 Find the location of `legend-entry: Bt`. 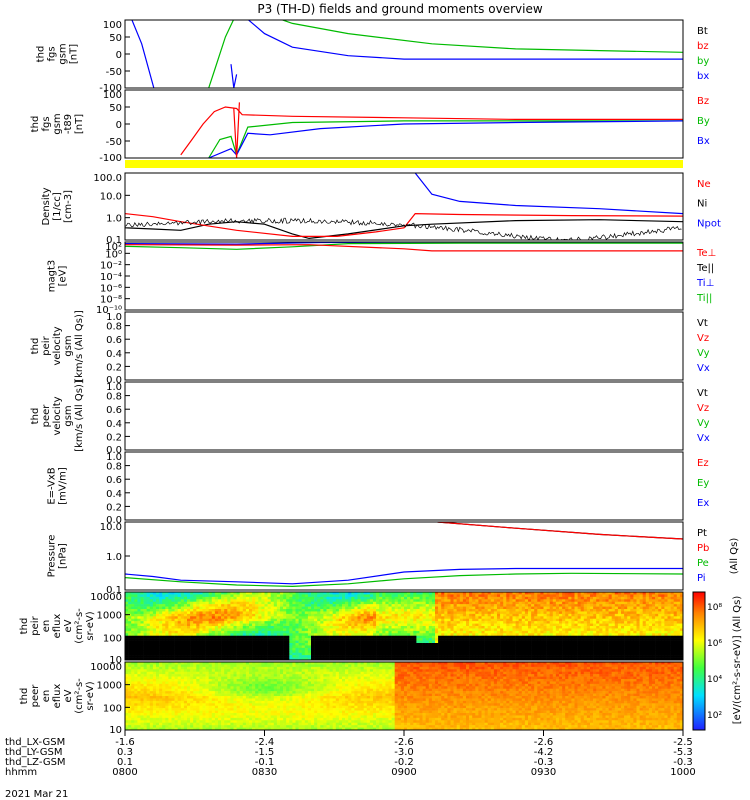

legend-entry: Bt is located at coordinates (702, 31).